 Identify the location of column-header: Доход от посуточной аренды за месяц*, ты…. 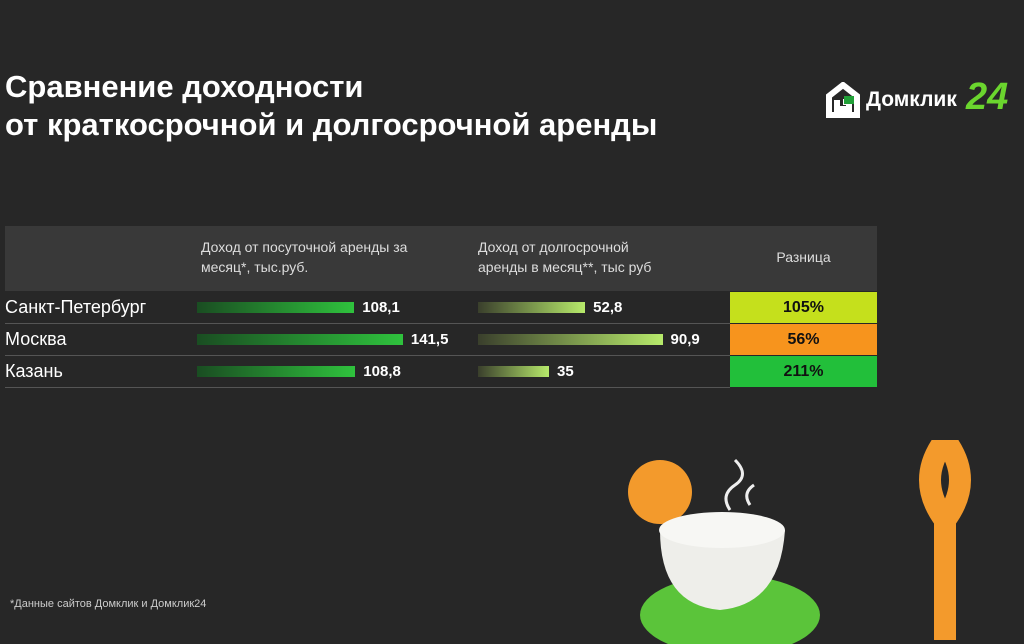
(304, 257).